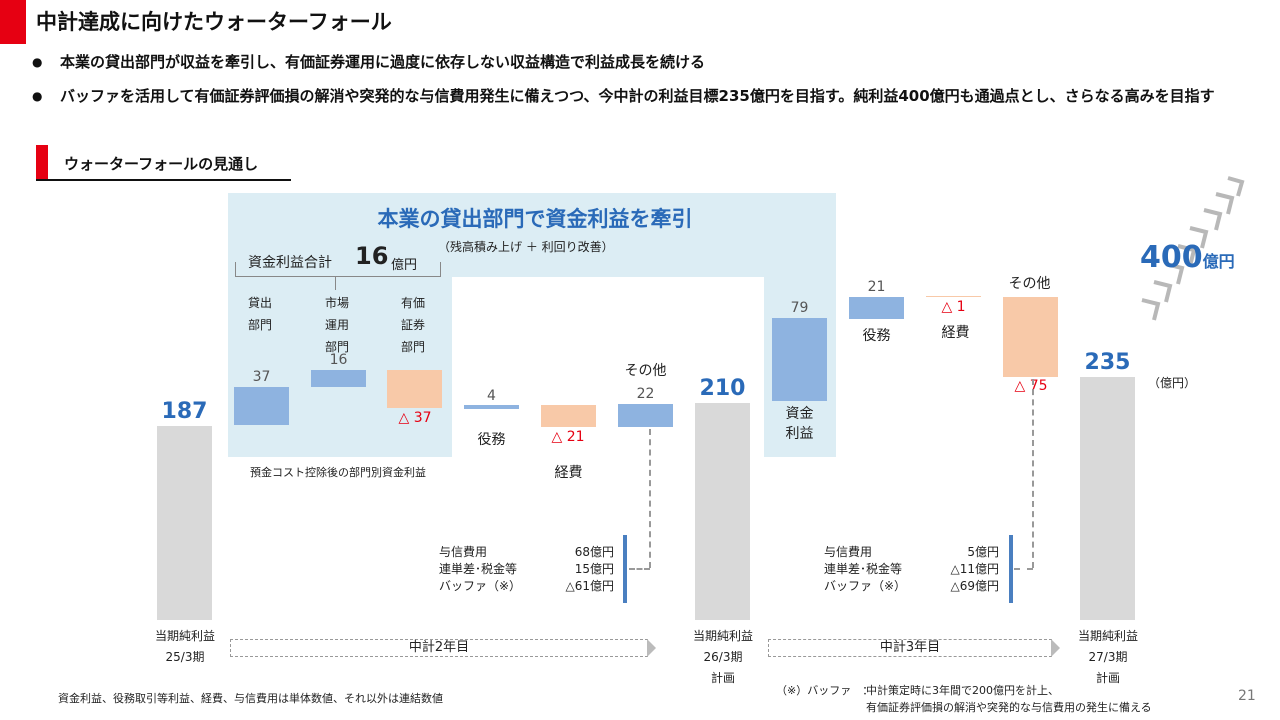 This screenshot has width=1280, height=720. What do you see at coordinates (568, 473) in the screenshot?
I see `label-expenses-1: 経費` at bounding box center [568, 473].